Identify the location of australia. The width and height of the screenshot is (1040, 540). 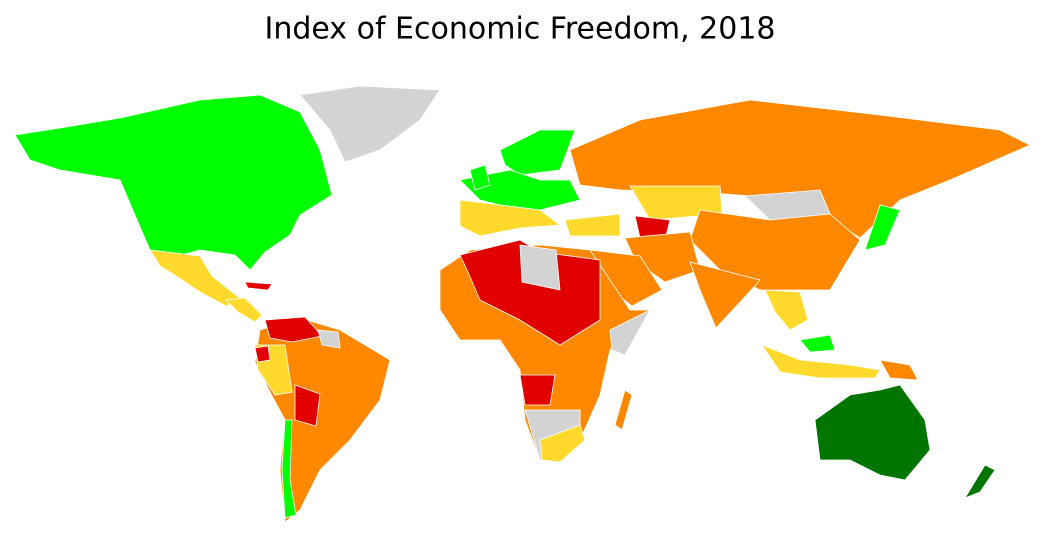
(872, 432).